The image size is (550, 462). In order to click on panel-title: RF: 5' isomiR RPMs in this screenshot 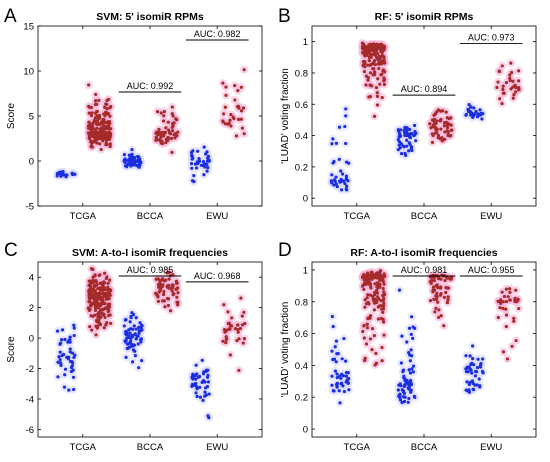, I will do `click(424, 17)`.